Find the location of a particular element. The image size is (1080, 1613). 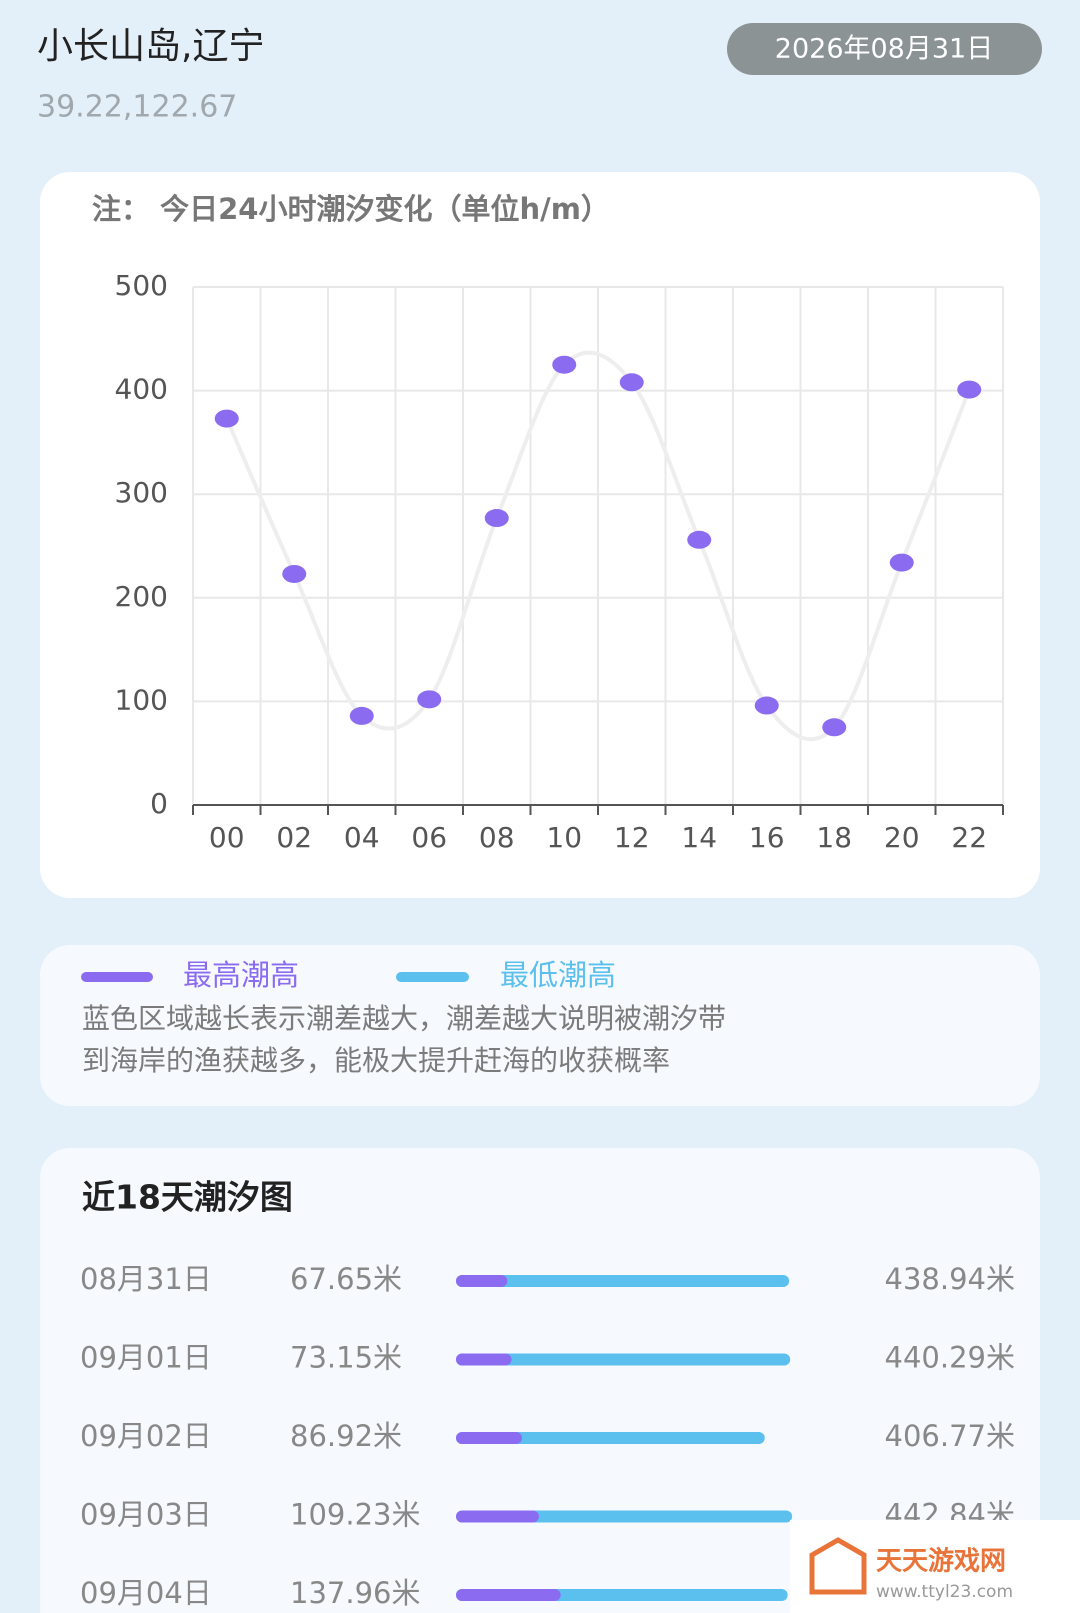

x-tick-label: 12 is located at coordinates (632, 837).